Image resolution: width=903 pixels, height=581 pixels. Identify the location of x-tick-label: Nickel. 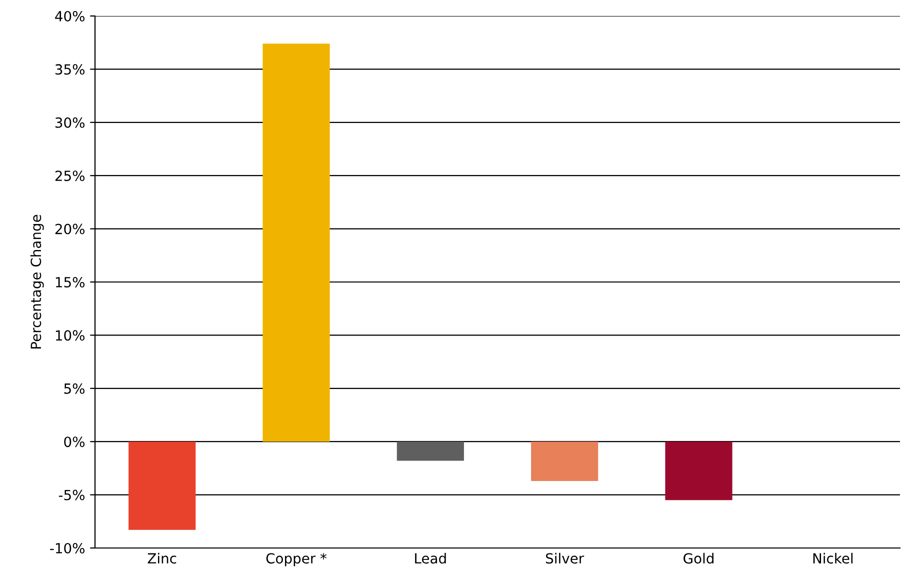
(833, 558).